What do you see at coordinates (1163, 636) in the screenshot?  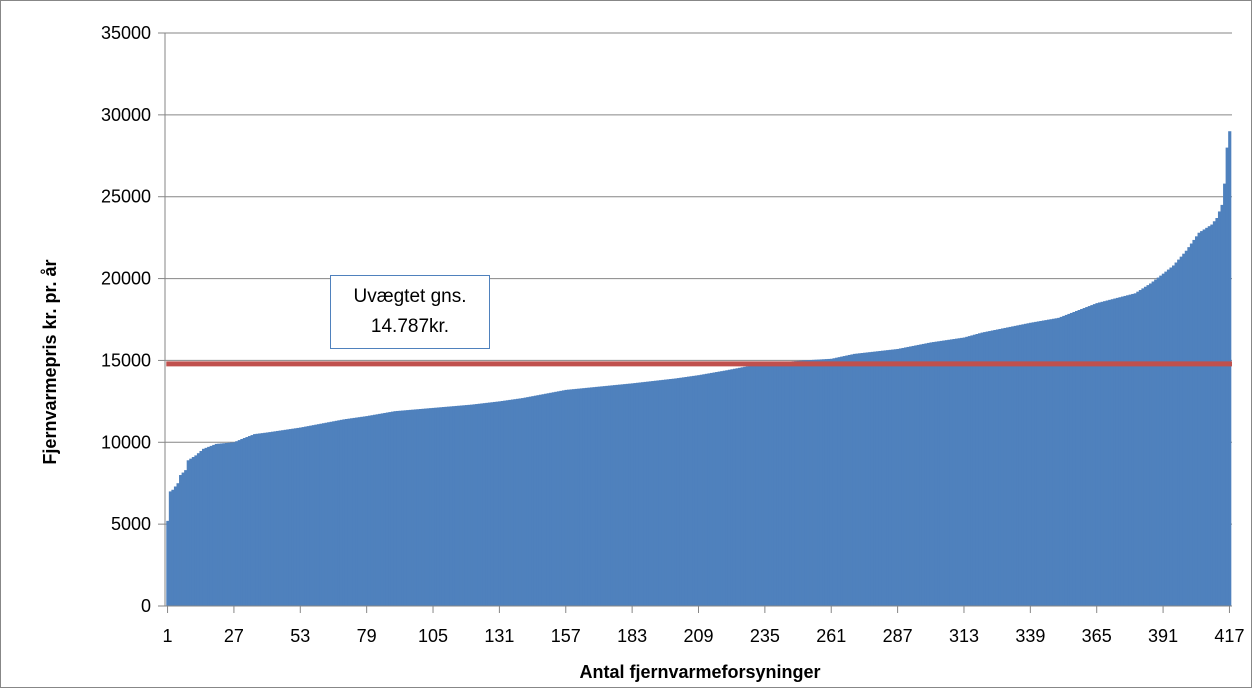 I see `x-tick-label-391: 391` at bounding box center [1163, 636].